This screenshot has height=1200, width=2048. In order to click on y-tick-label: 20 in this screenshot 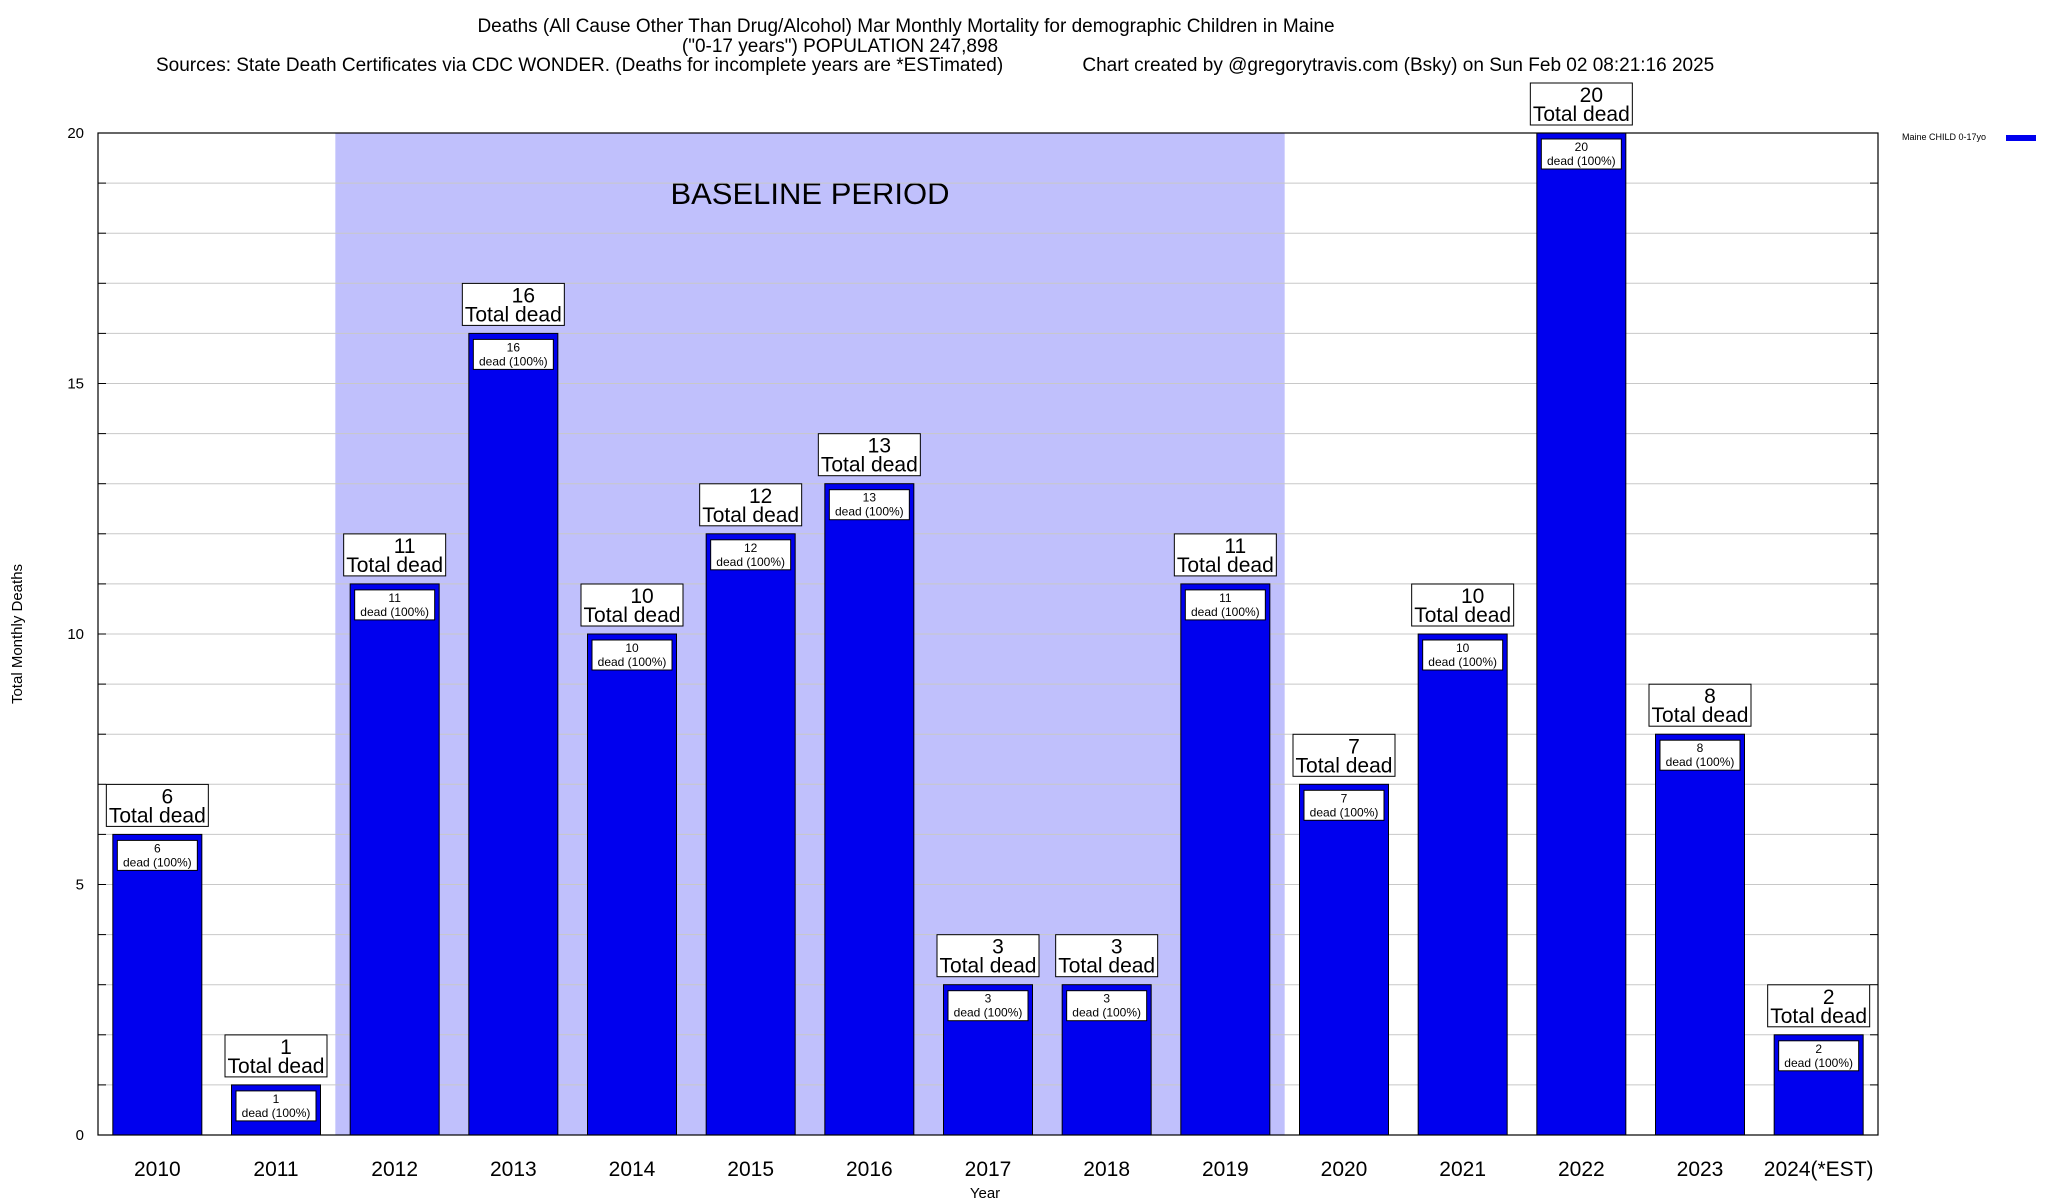, I will do `click(75, 133)`.